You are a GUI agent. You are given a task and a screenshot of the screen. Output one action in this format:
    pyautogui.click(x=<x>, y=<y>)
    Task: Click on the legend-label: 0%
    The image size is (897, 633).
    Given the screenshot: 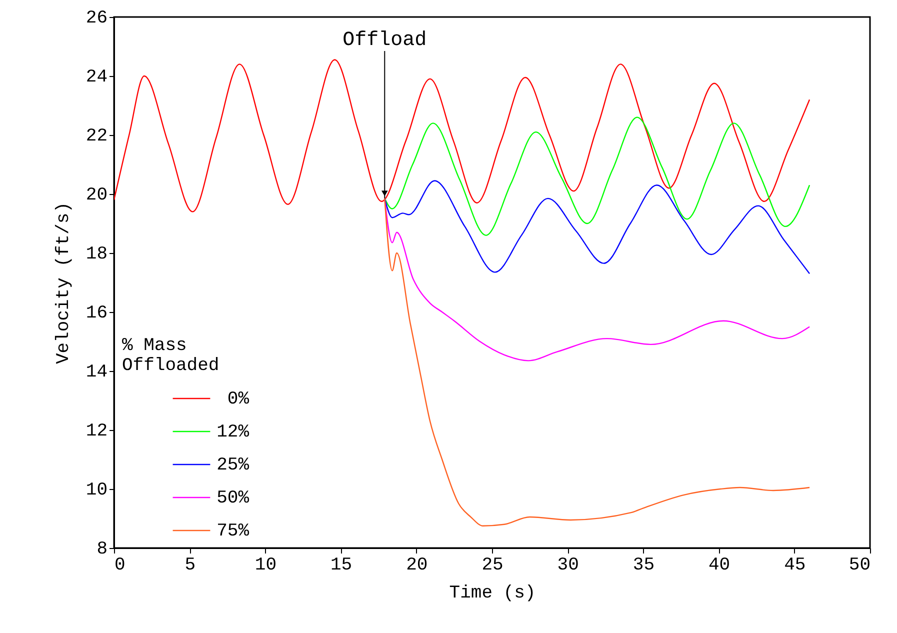 What is the action you would take?
    pyautogui.click(x=238, y=400)
    